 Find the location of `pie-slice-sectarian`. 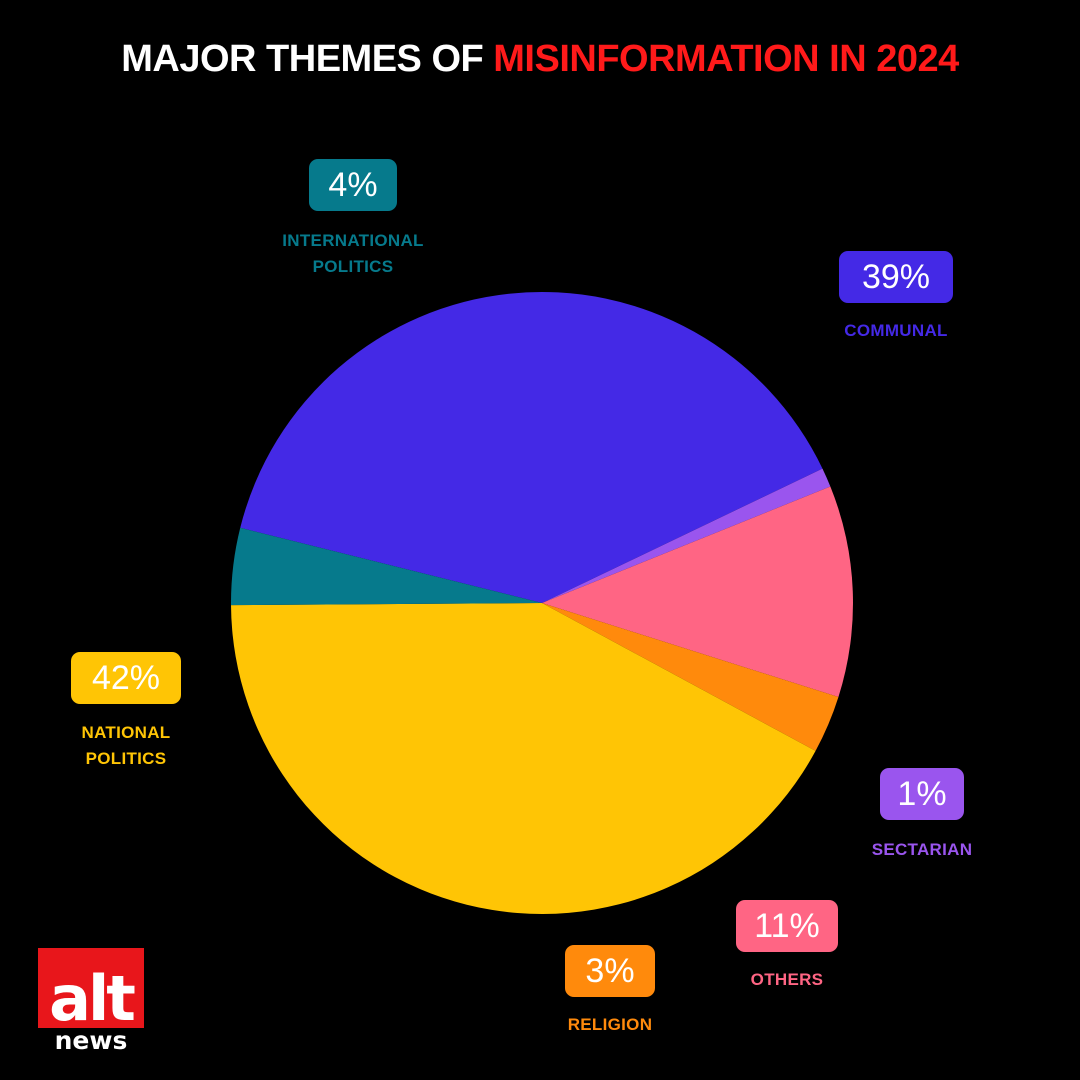

pie-slice-sectarian is located at coordinates (686, 535).